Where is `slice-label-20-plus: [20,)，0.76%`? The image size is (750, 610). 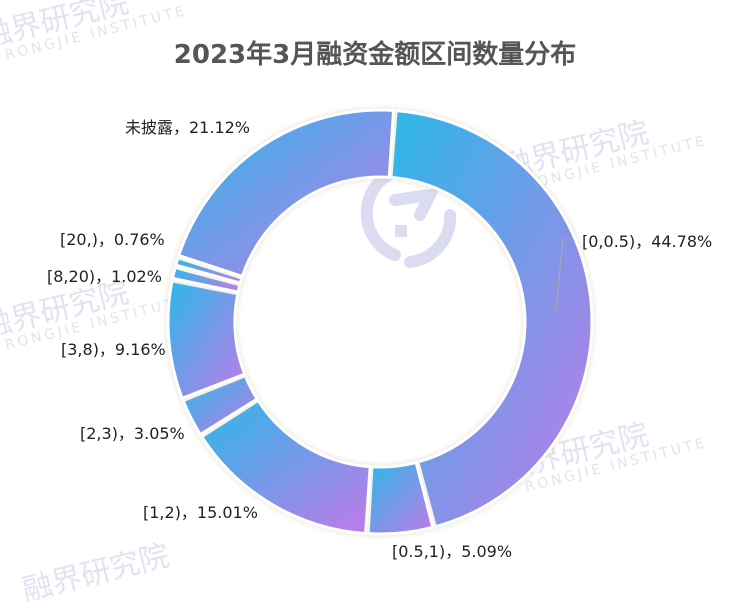
slice-label-20-plus: [20,)，0.76% is located at coordinates (112, 239).